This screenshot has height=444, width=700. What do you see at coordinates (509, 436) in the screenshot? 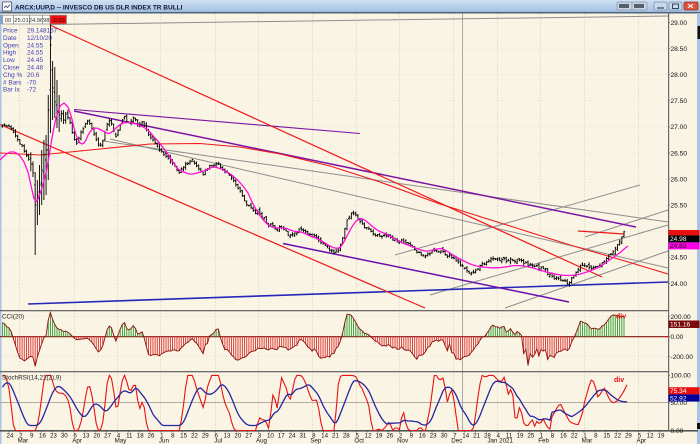
I see `svg-text: 11` at bounding box center [509, 436].